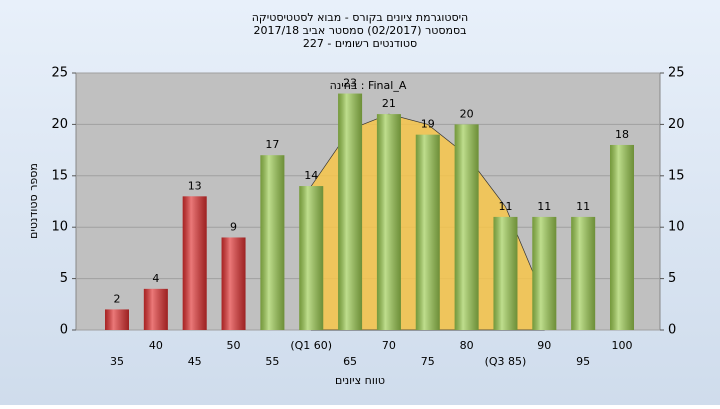  I want to click on y-tick-label: 25, so click(59, 73).